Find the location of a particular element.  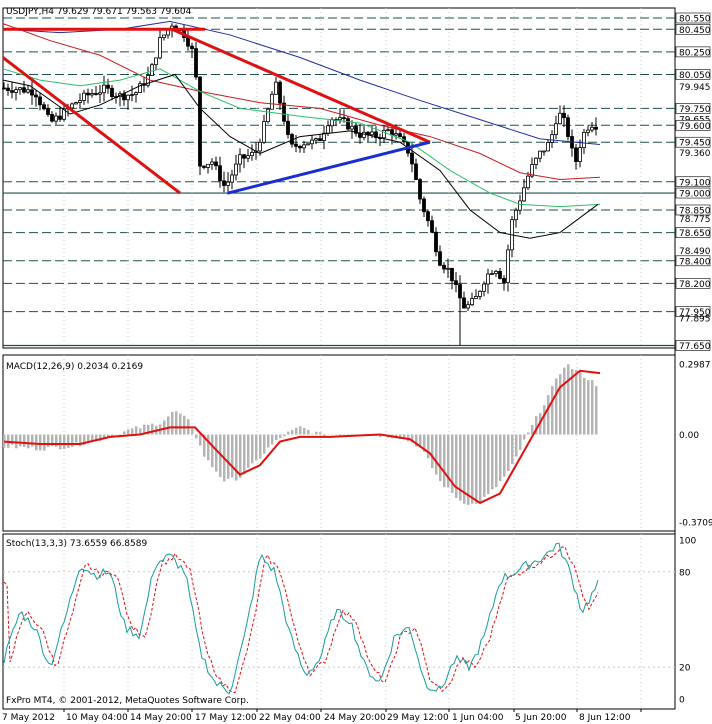

price-panel-header: USDJPY,H4 79.629 79.671 79.563 79.604 is located at coordinates (99, 12).